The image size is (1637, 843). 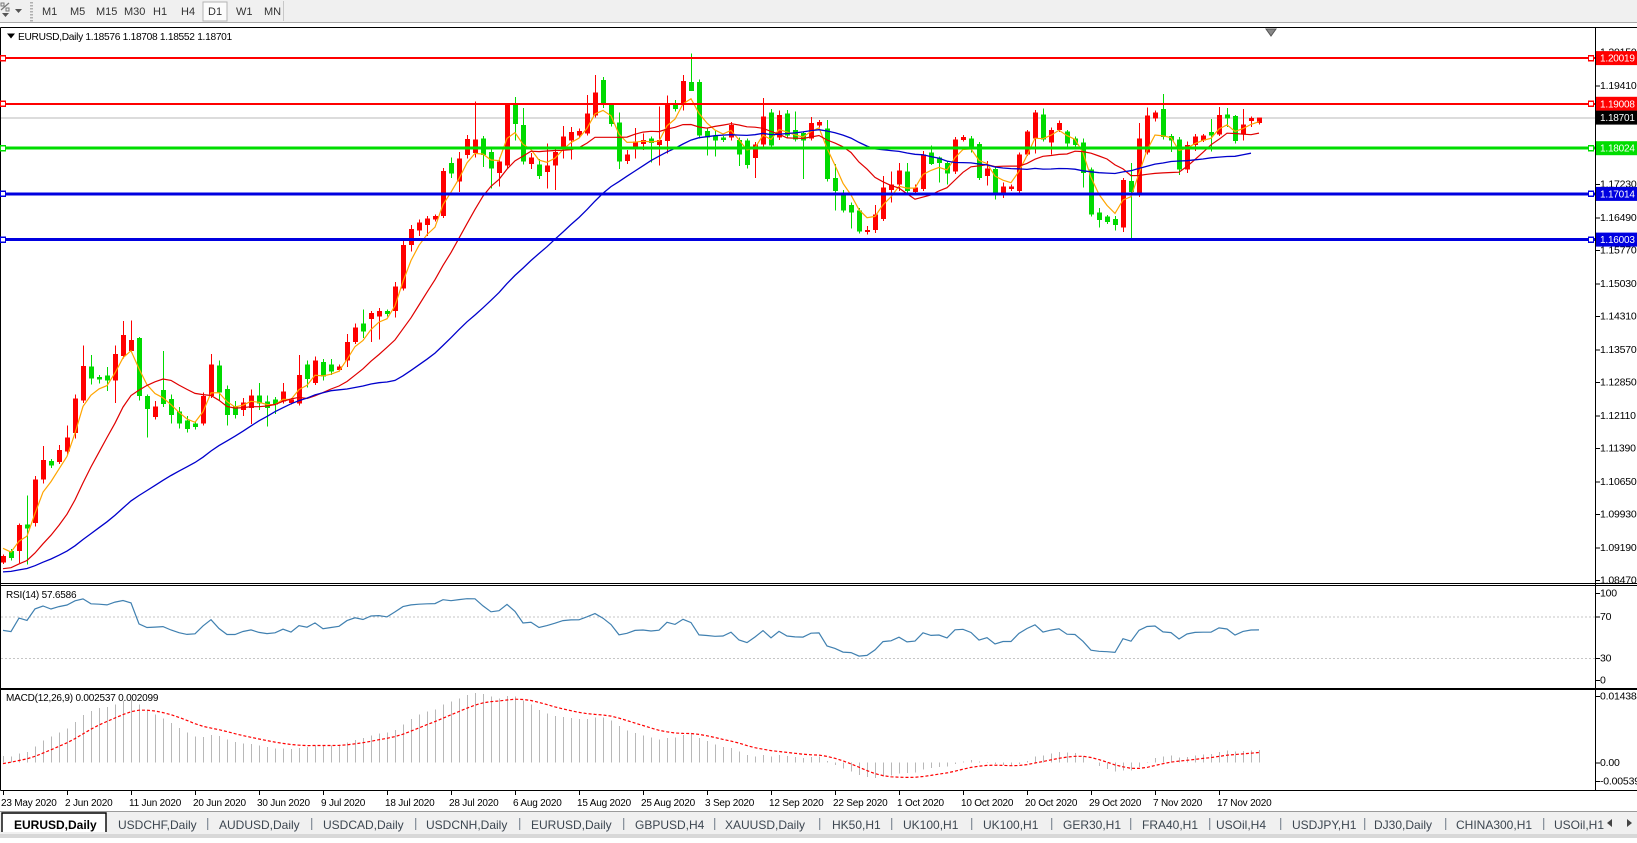 What do you see at coordinates (157, 825) in the screenshot?
I see `svg-text: USDCHF,Daily` at bounding box center [157, 825].